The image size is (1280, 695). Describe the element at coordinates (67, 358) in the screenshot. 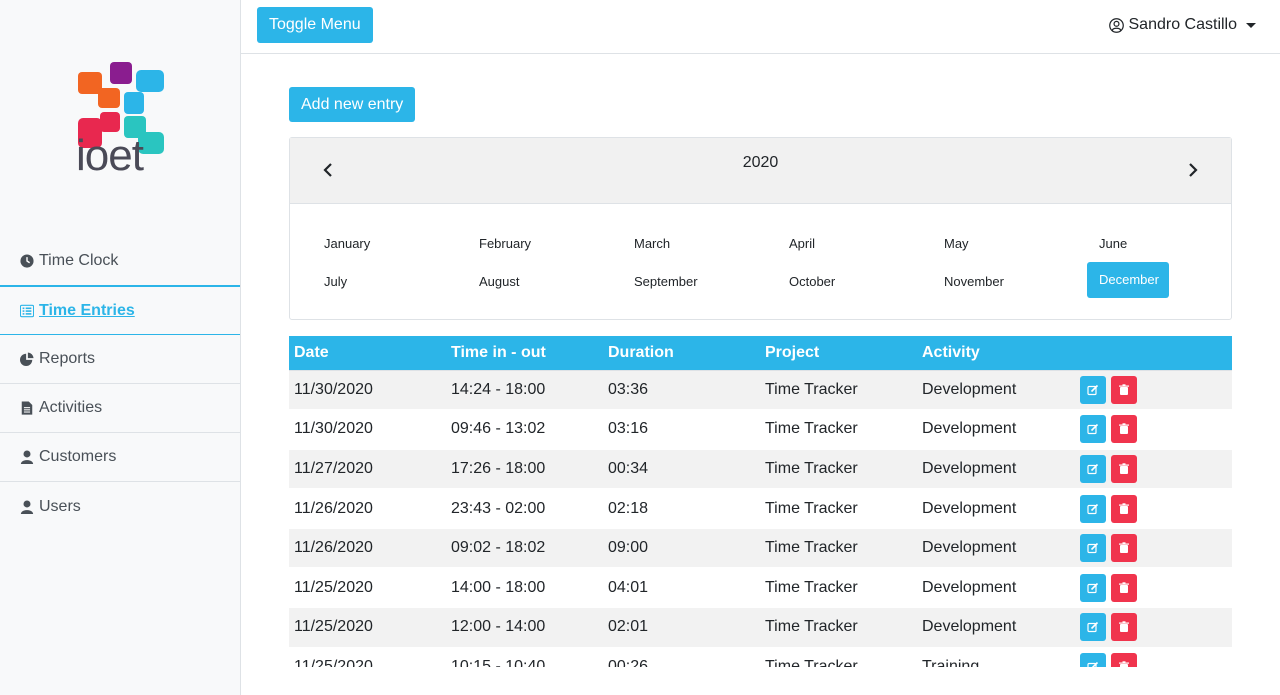

I see `sidebar-item-label: Reports` at that location.